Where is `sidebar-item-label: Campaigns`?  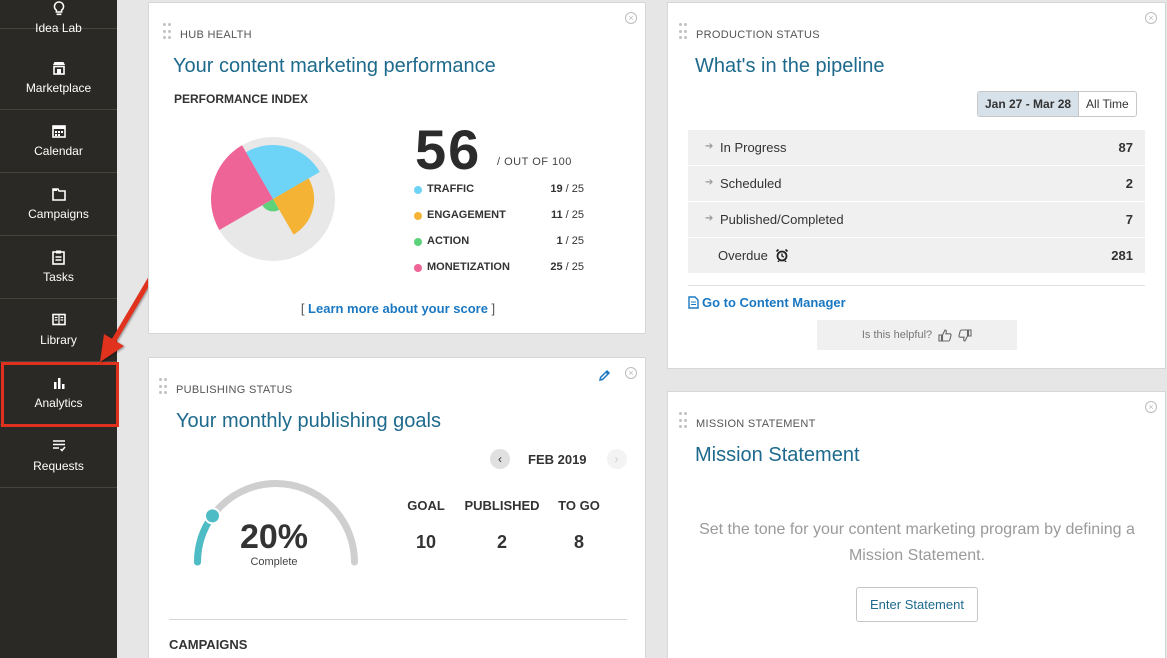 sidebar-item-label: Campaigns is located at coordinates (58, 214).